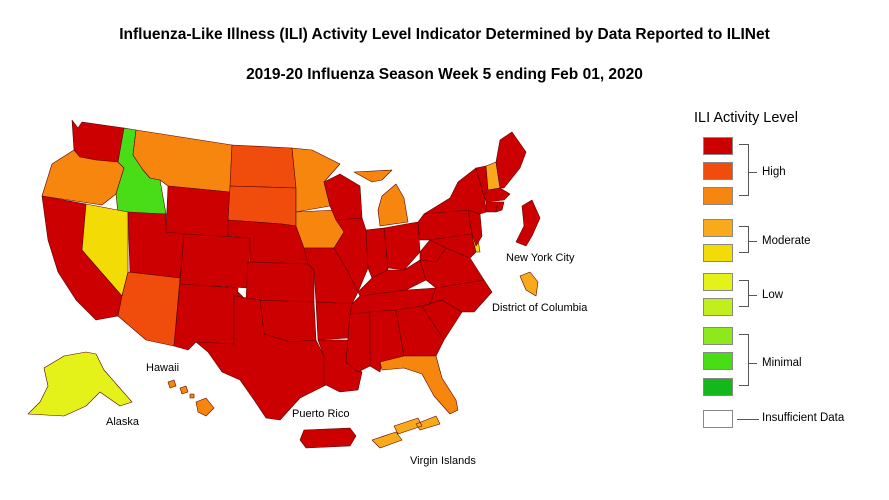 This screenshot has width=889, height=500. I want to click on legend-tick-low, so click(753, 295).